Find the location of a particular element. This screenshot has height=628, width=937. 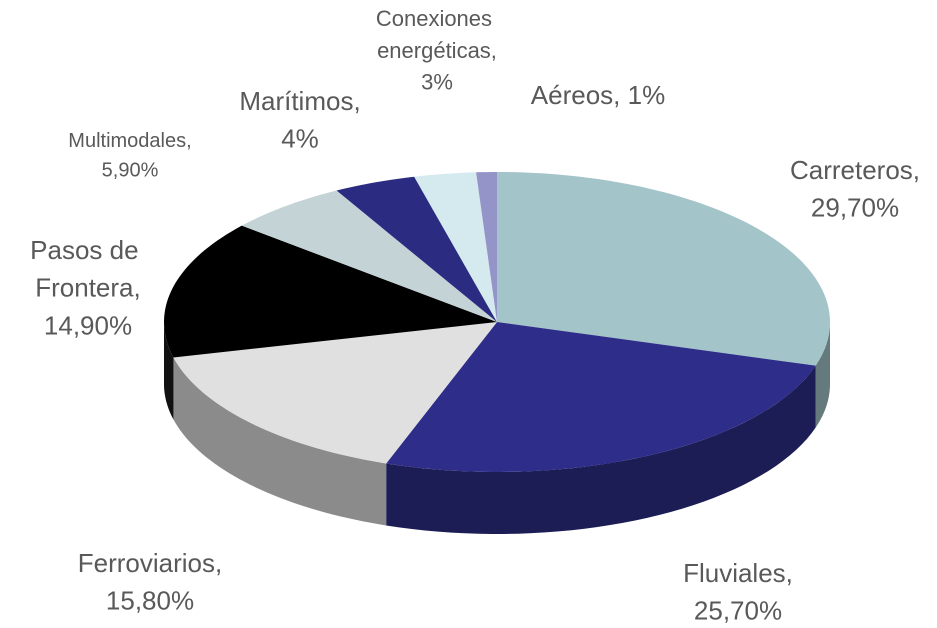

category-line: Multimodales, is located at coordinates (129, 141).